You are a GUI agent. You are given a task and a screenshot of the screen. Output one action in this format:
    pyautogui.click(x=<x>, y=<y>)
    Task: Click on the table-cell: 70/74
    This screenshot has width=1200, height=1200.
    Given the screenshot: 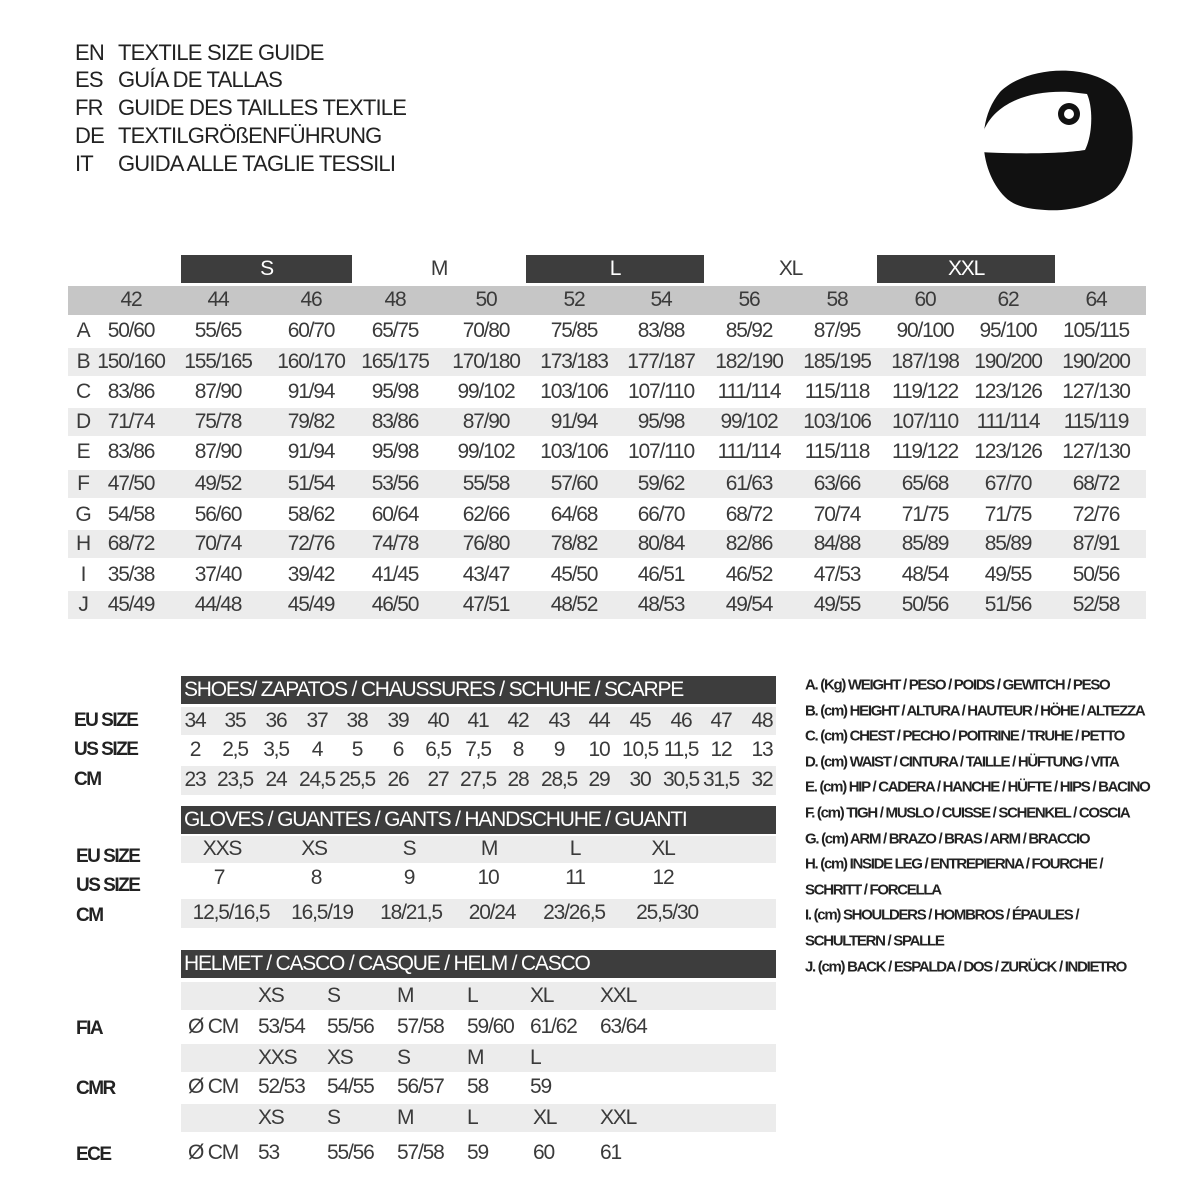 What is the action you would take?
    pyautogui.click(x=218, y=543)
    